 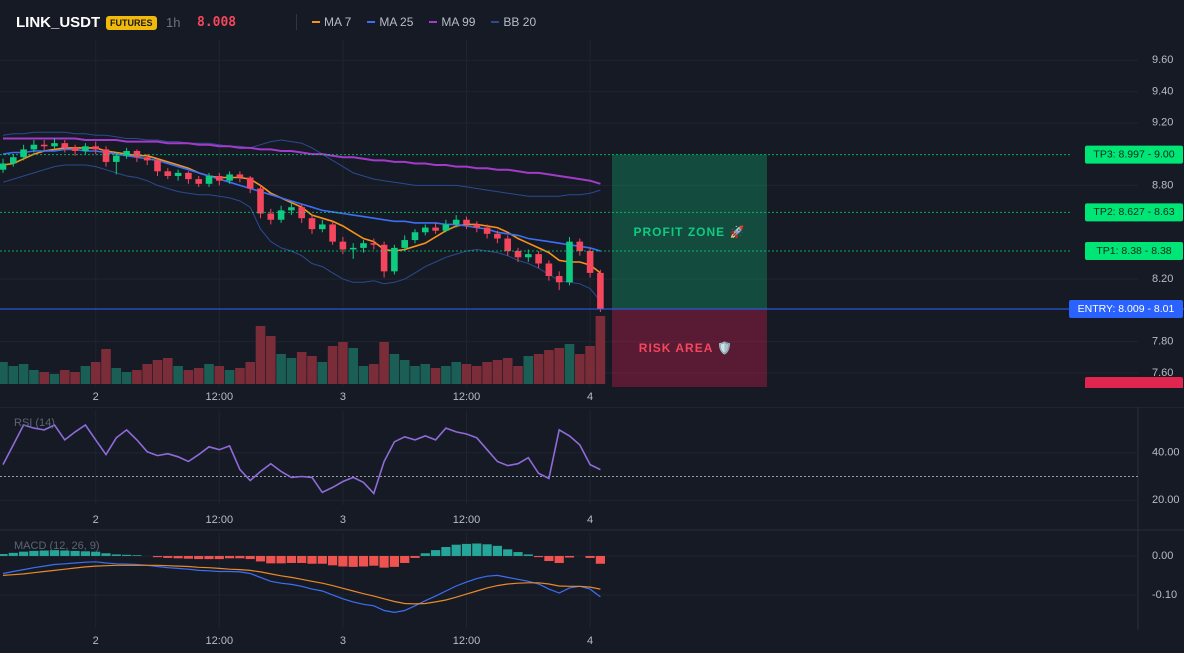 What do you see at coordinates (301, 459) in the screenshot?
I see `rsi-line` at bounding box center [301, 459].